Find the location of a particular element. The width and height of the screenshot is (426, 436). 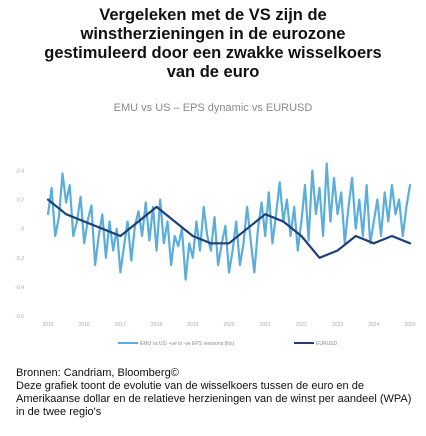

legend-item-eurusd-label: EURUSD is located at coordinates (327, 344).